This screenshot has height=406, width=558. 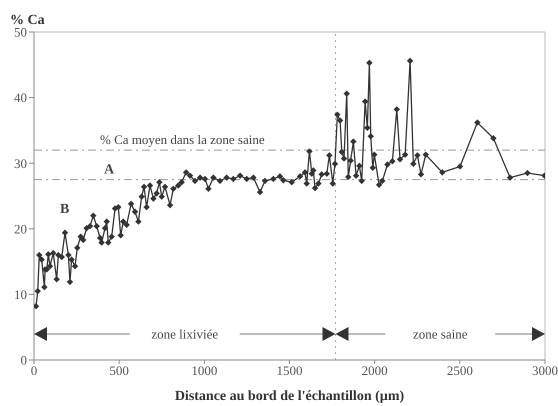 What do you see at coordinates (545, 370) in the screenshot?
I see `x-tick-label: 3000` at bounding box center [545, 370].